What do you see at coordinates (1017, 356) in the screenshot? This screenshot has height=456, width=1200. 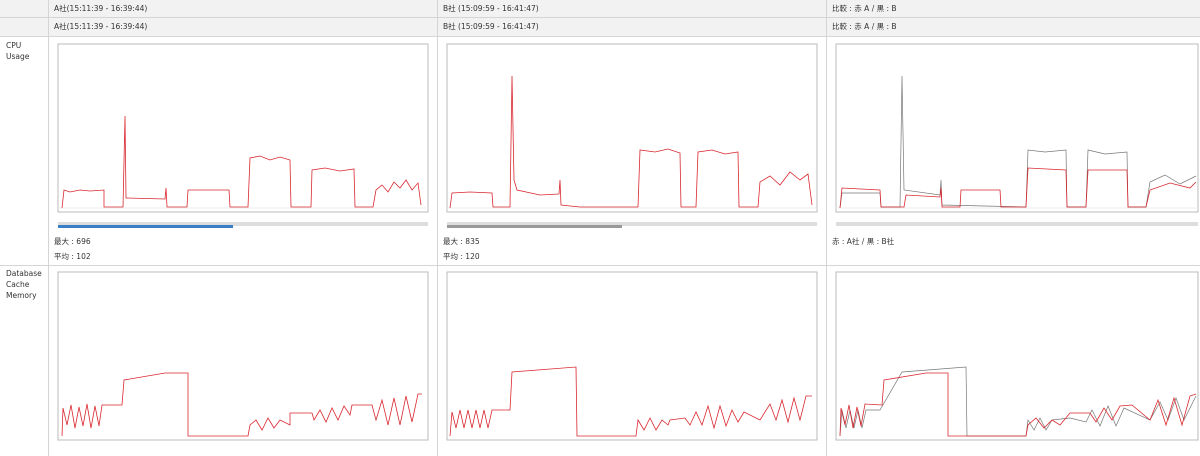 I see `db-chart-compare` at bounding box center [1017, 356].